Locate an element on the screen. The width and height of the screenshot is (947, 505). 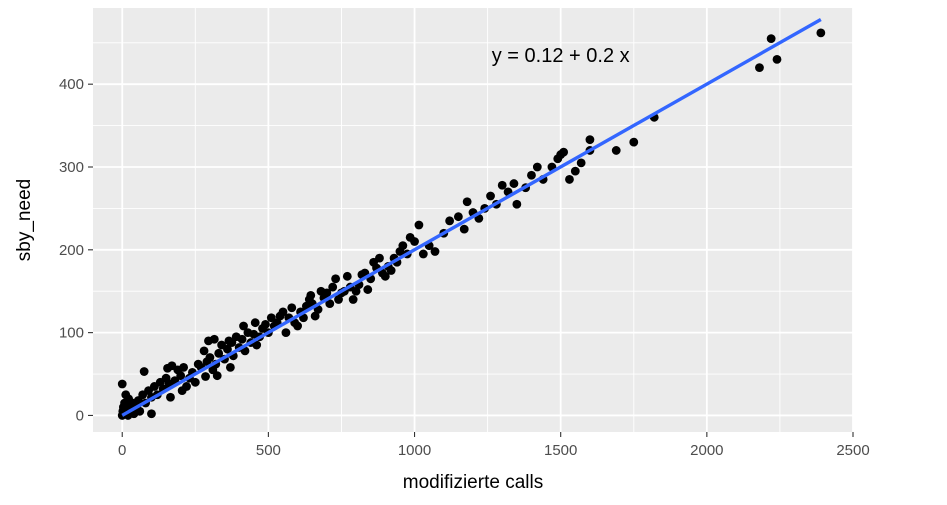
x-axis-ticks: 0 500 1000 1500 2000 2500 is located at coordinates (494, 445).